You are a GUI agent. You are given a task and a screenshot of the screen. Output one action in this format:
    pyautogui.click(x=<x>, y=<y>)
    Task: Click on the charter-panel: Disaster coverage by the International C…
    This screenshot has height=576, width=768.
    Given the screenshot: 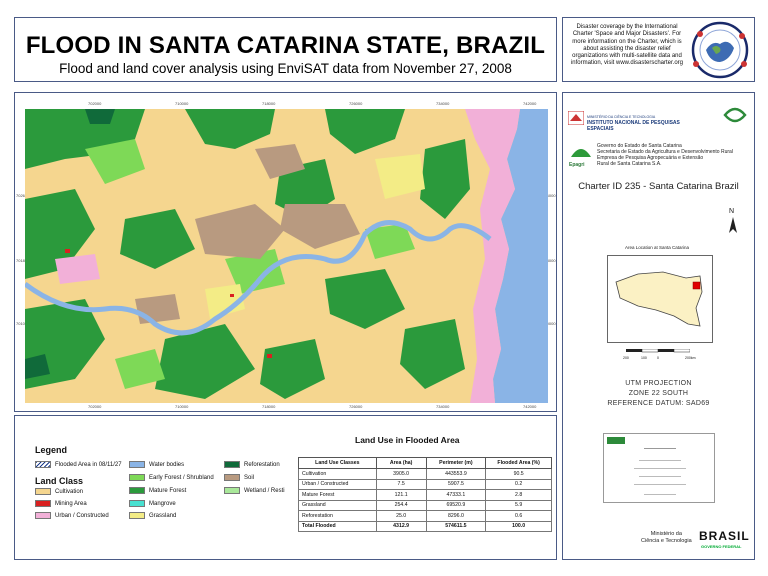 What is the action you would take?
    pyautogui.click(x=658, y=49)
    